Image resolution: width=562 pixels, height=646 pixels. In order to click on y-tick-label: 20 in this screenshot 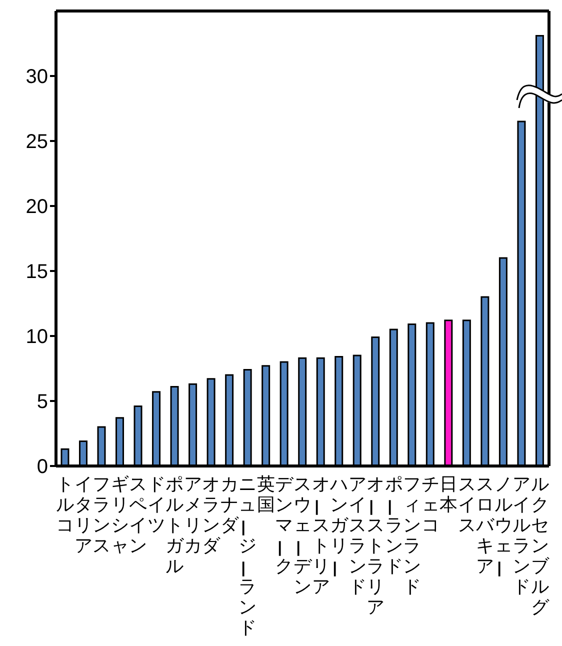, I will do `click(37, 207)`.